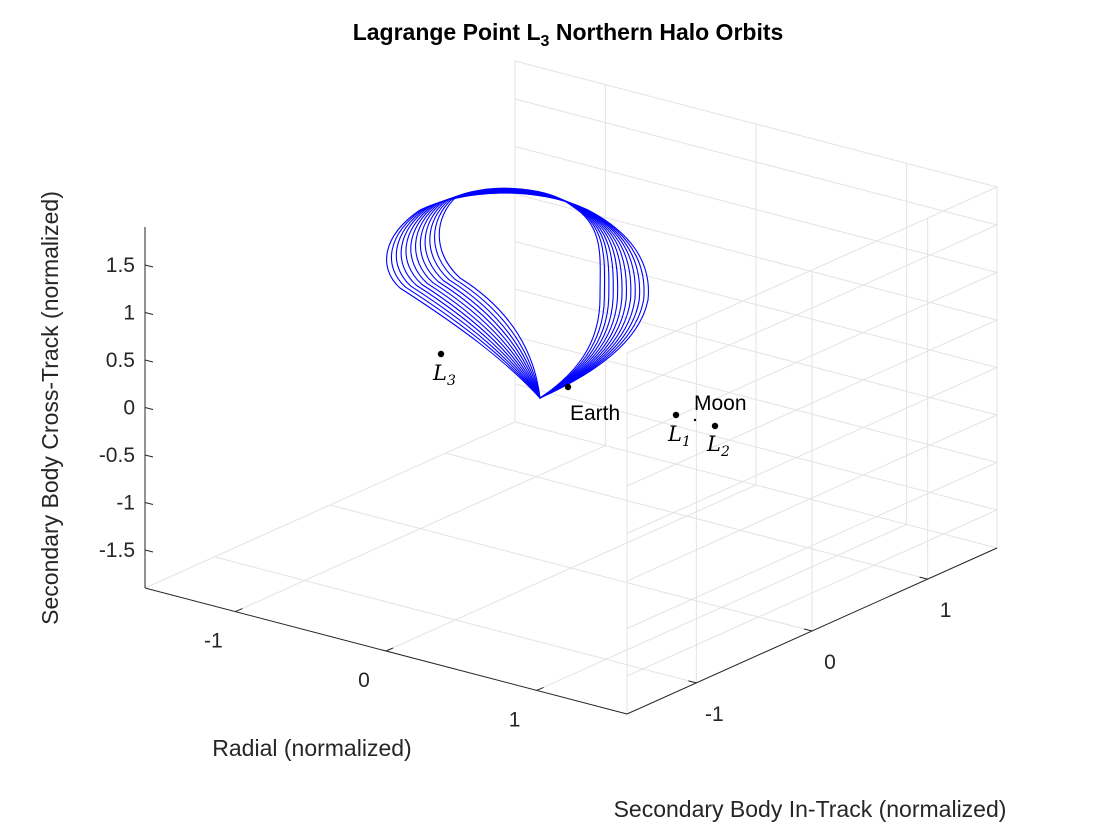 The width and height of the screenshot is (1100, 825). What do you see at coordinates (311, 748) in the screenshot?
I see `x-axis-label: Radial (normalized)` at bounding box center [311, 748].